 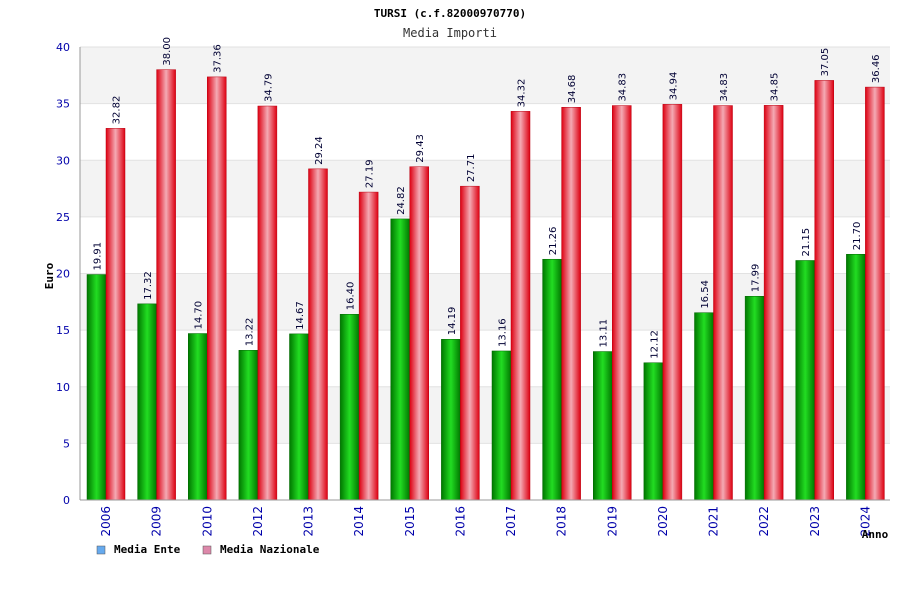 What do you see at coordinates (351, 296) in the screenshot?
I see `value-label-media-ente-2014: 16.40` at bounding box center [351, 296].